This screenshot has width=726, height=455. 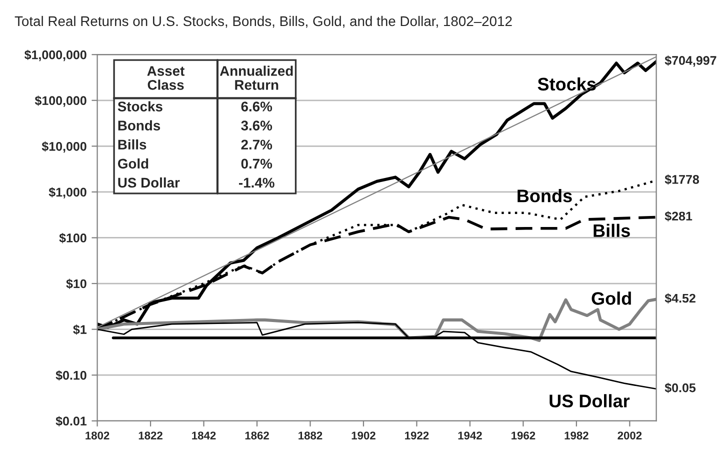 I want to click on annotation: Bonds, so click(x=139, y=125).